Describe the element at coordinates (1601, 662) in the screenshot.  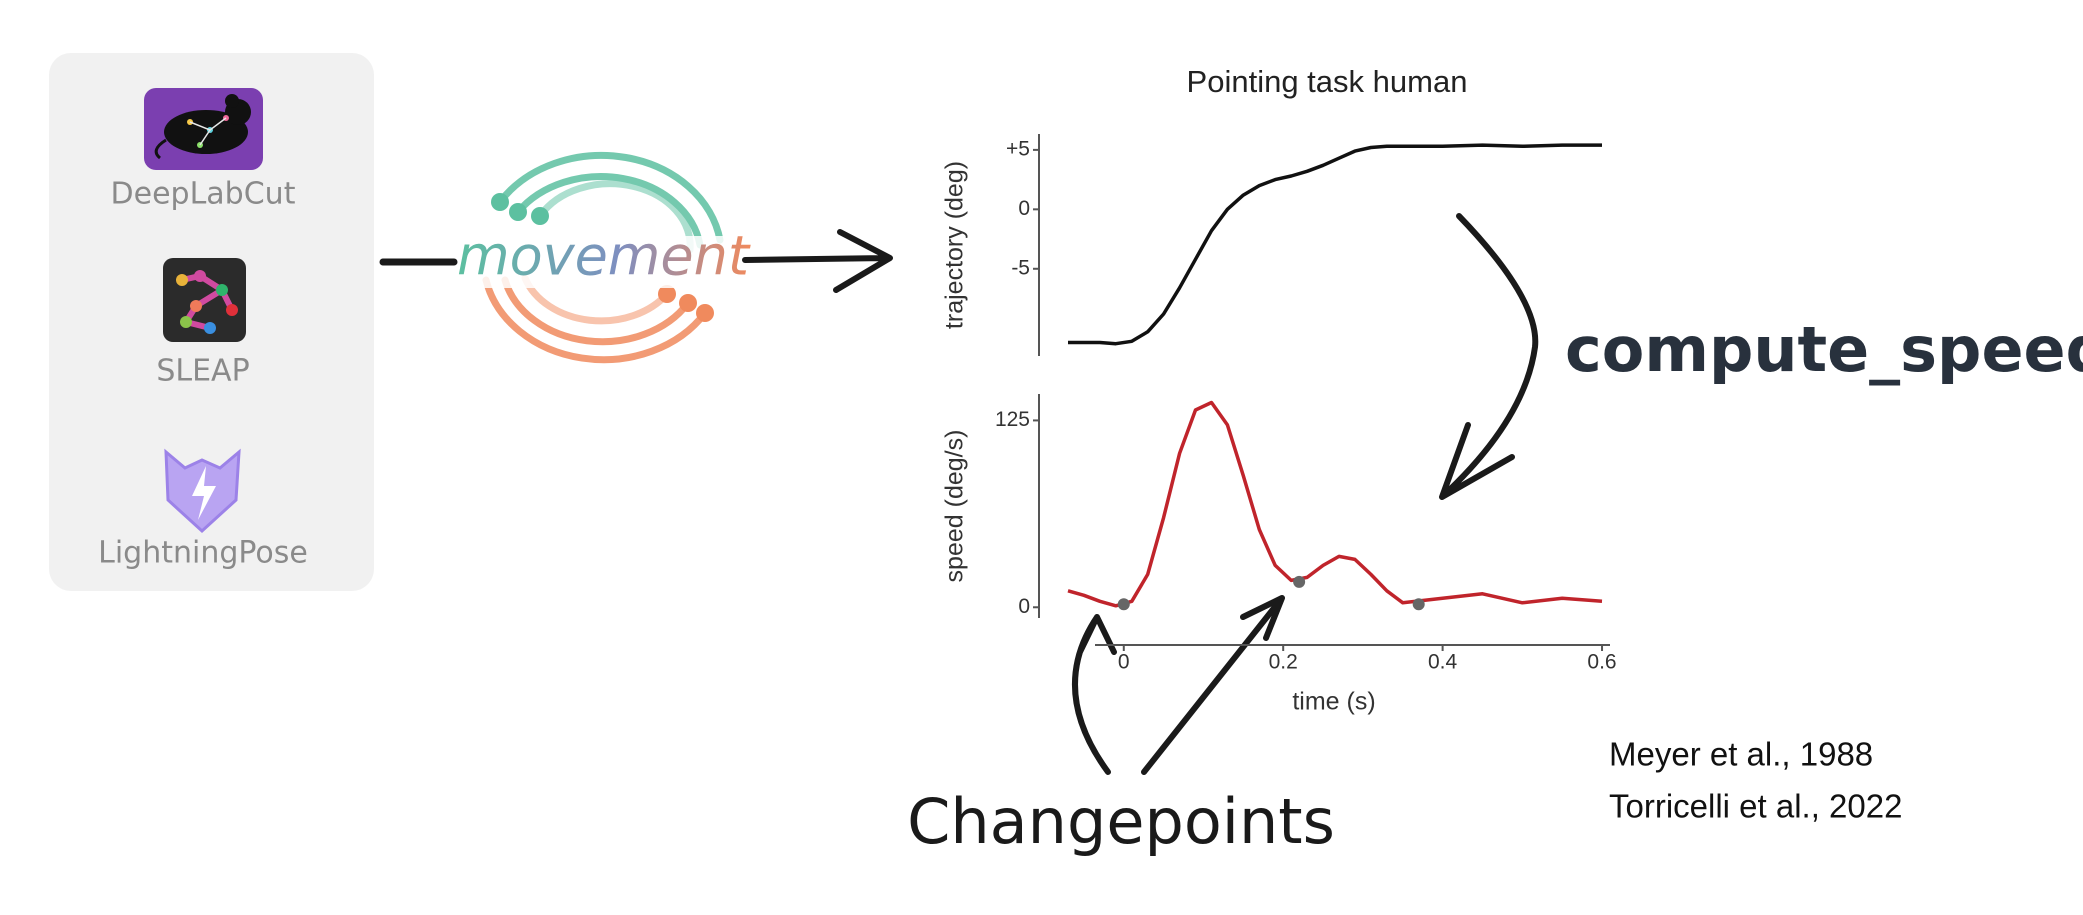
I see `x-tick-label: 0.6` at that location.